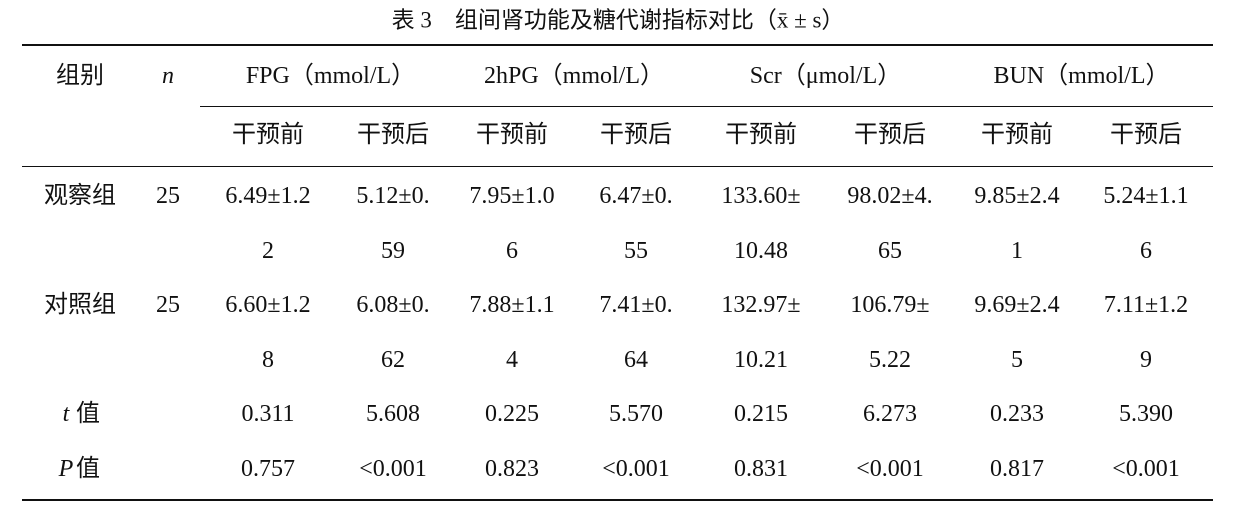  What do you see at coordinates (268, 305) in the screenshot?
I see `cell: 6.60±1.2` at bounding box center [268, 305].